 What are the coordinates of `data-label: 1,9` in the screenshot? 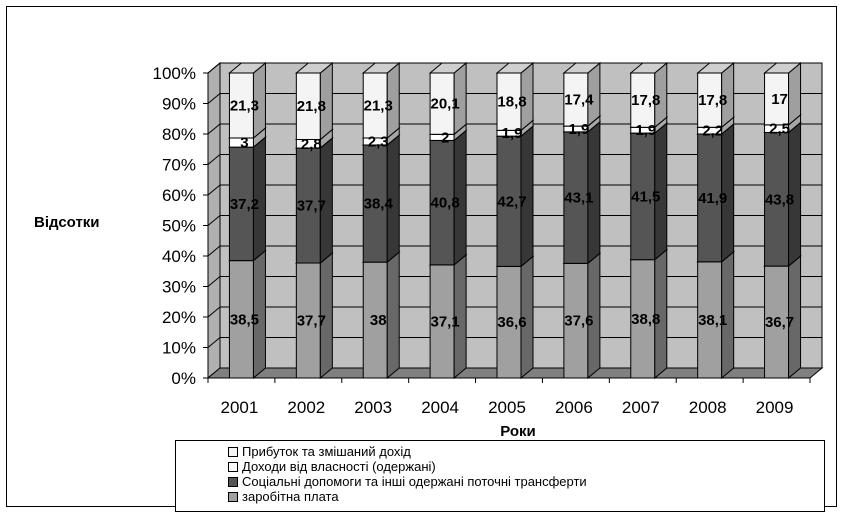 It's located at (645, 130).